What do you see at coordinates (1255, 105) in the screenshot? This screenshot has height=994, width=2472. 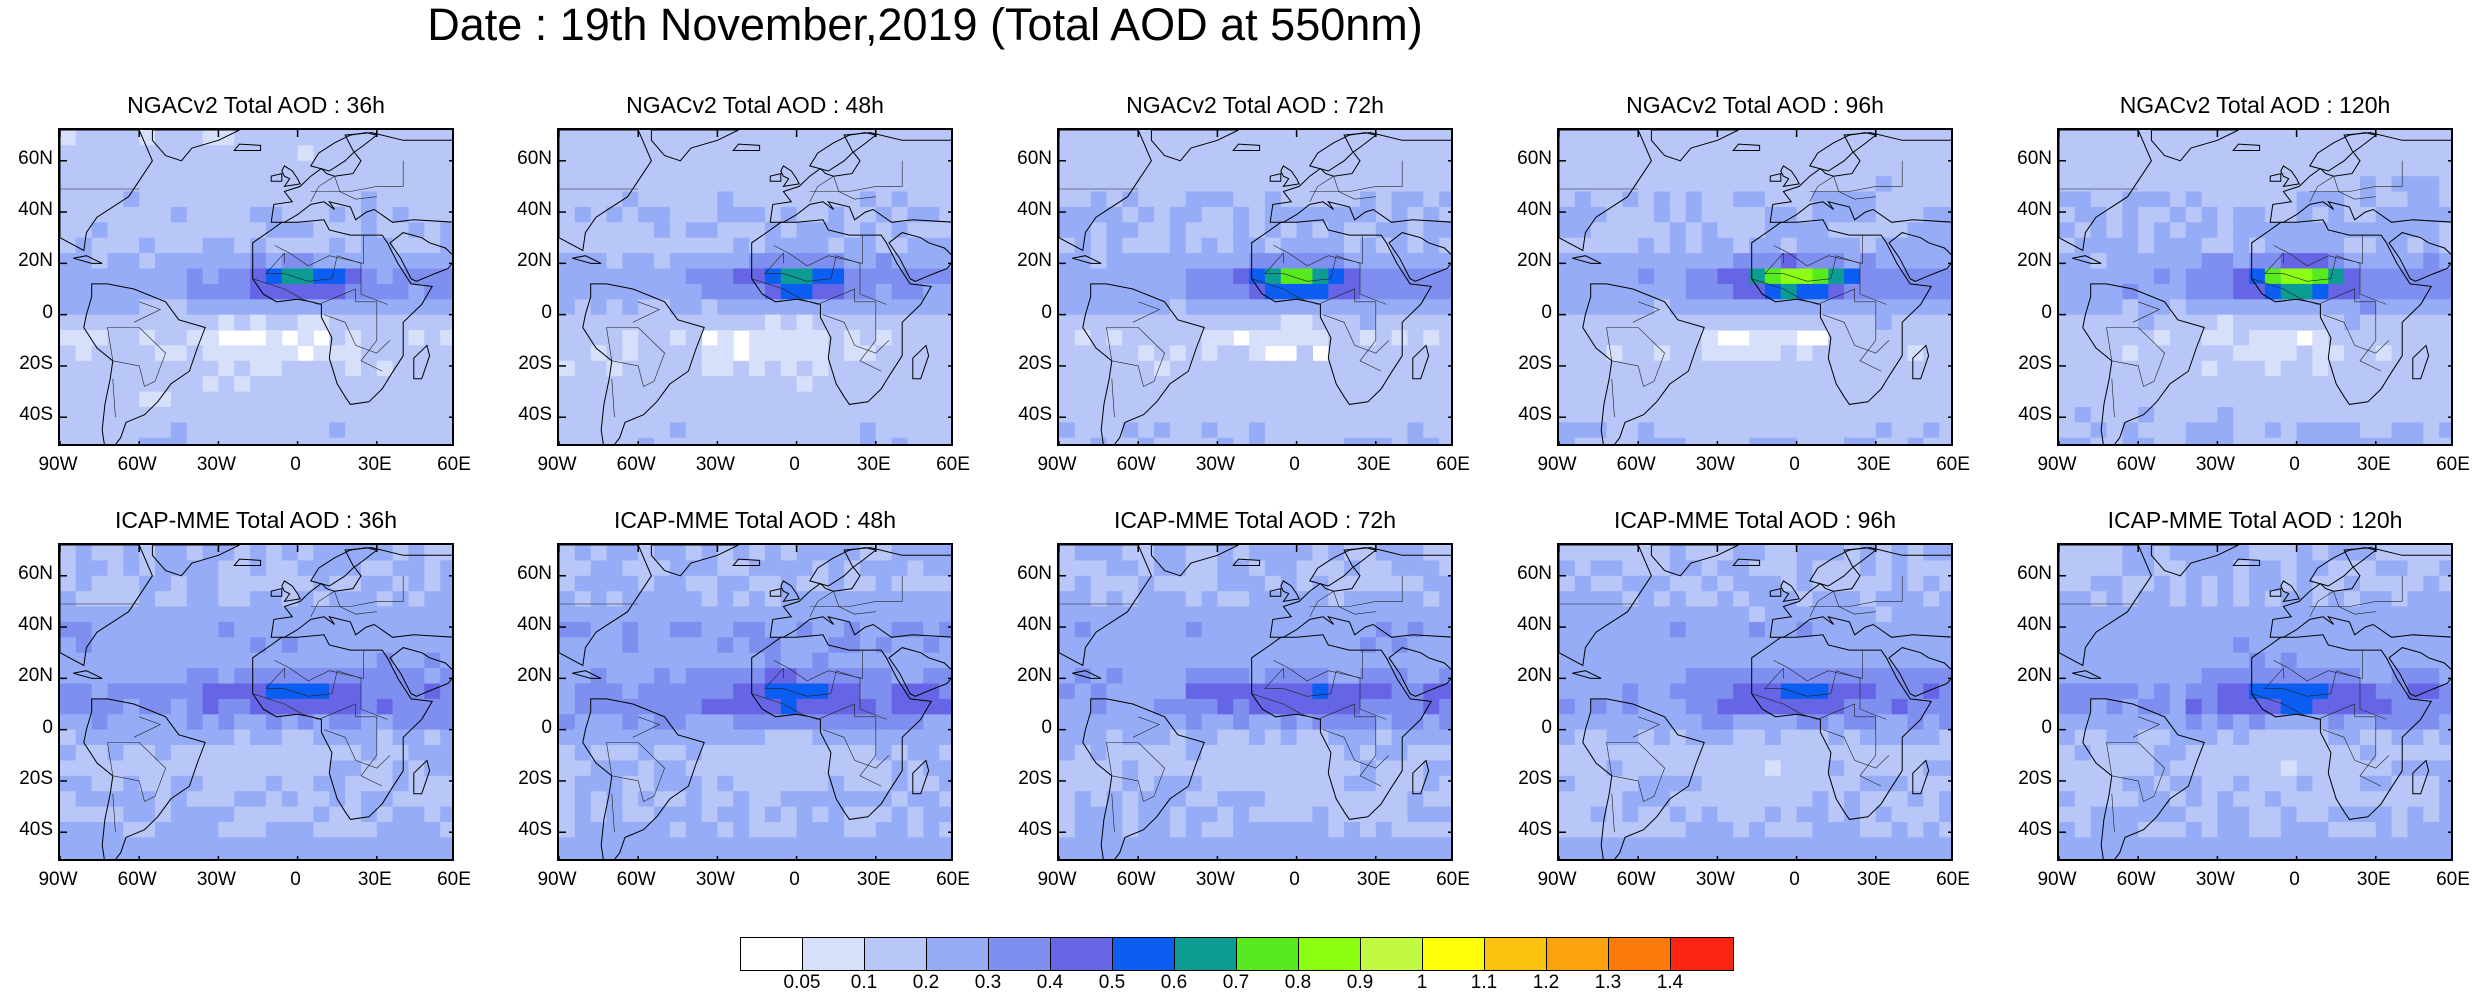 I see `panel-title: NGACv2 Total AOD : 72h` at bounding box center [1255, 105].